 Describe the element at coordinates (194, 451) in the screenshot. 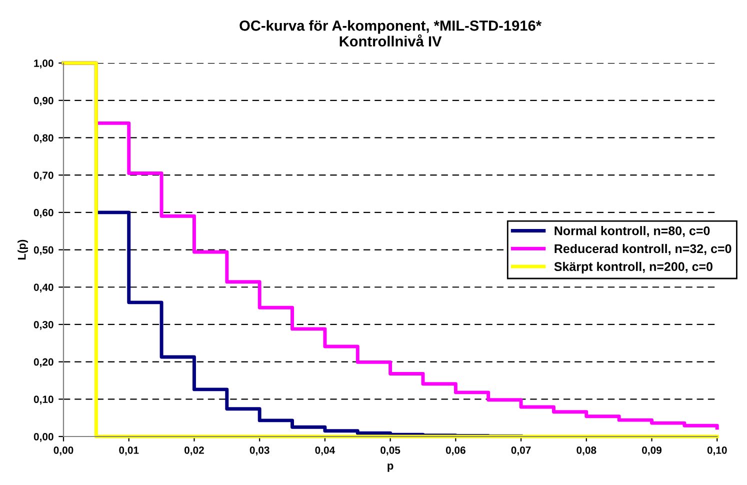

I see `x-tick-label: 0,02` at that location.